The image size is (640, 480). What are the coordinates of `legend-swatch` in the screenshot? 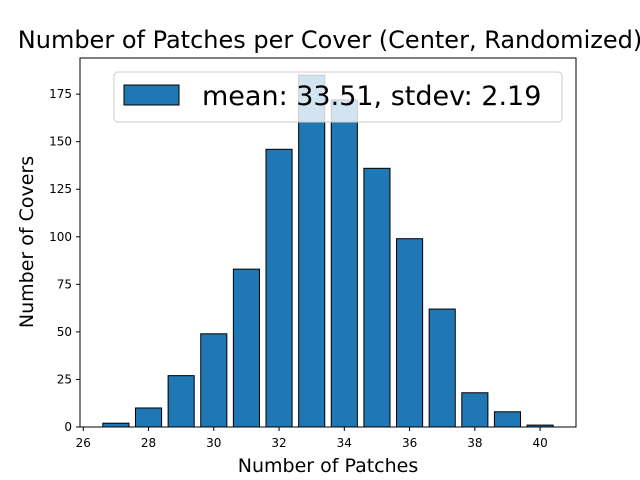 It's located at (151, 95).